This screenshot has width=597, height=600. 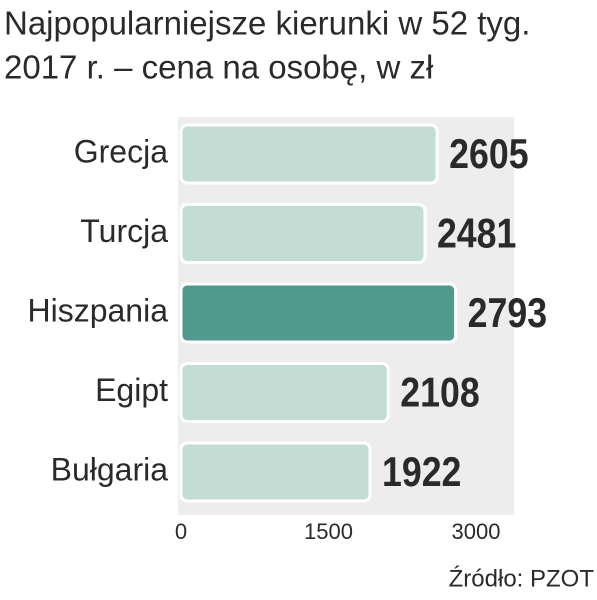 What do you see at coordinates (476, 234) in the screenshot?
I see `value-label: 2481` at bounding box center [476, 234].